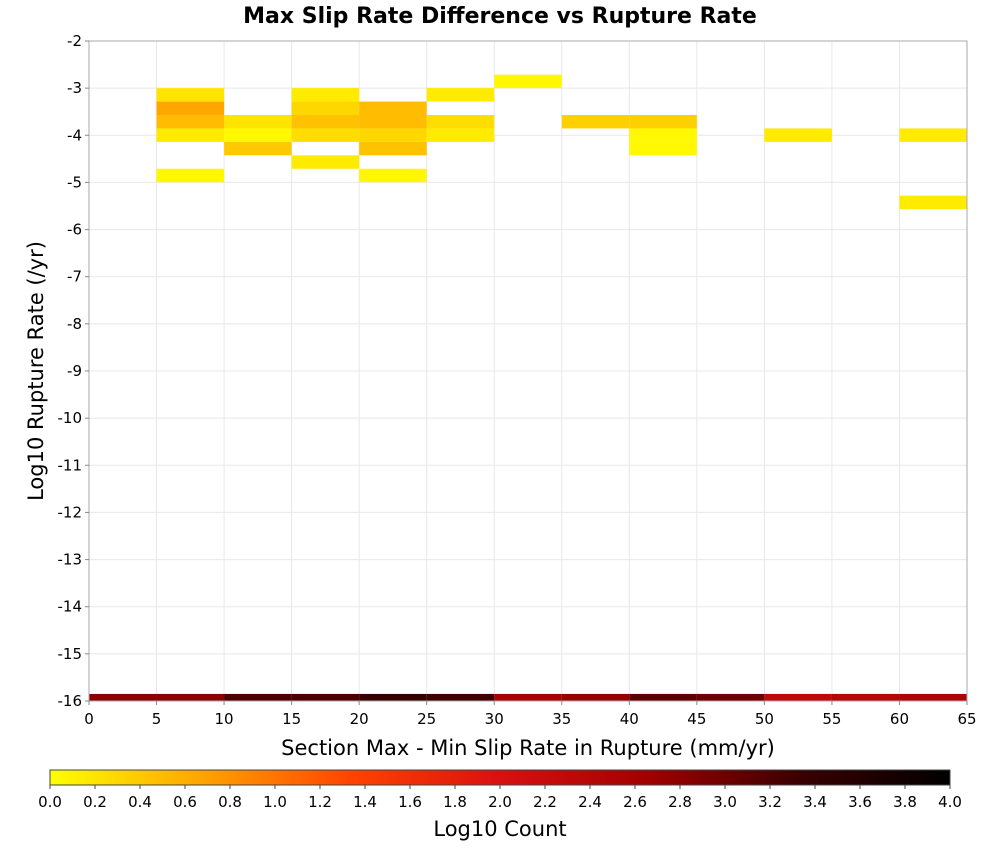 The width and height of the screenshot is (1000, 850). I want to click on colorbar-tick-label: 3.2, so click(770, 802).